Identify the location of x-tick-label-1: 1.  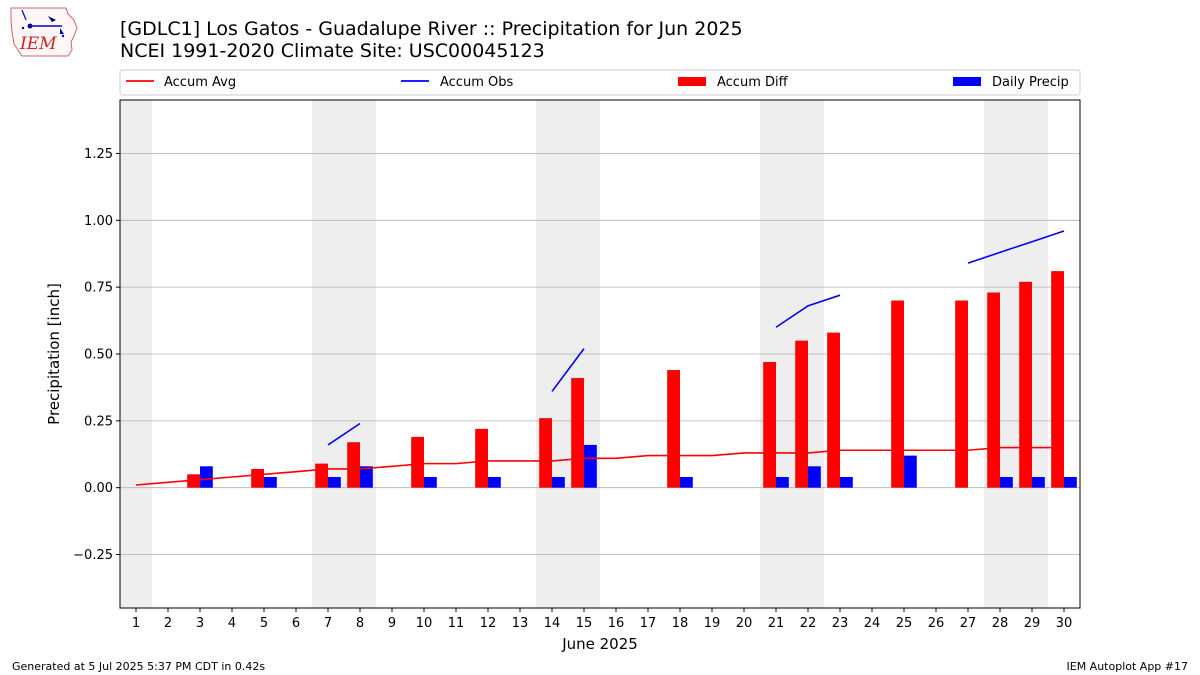
(136, 623).